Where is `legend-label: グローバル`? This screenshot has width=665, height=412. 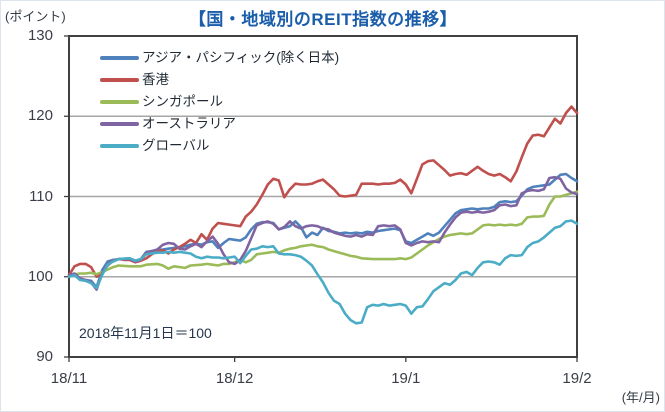 legend-label: グローバル is located at coordinates (176, 146).